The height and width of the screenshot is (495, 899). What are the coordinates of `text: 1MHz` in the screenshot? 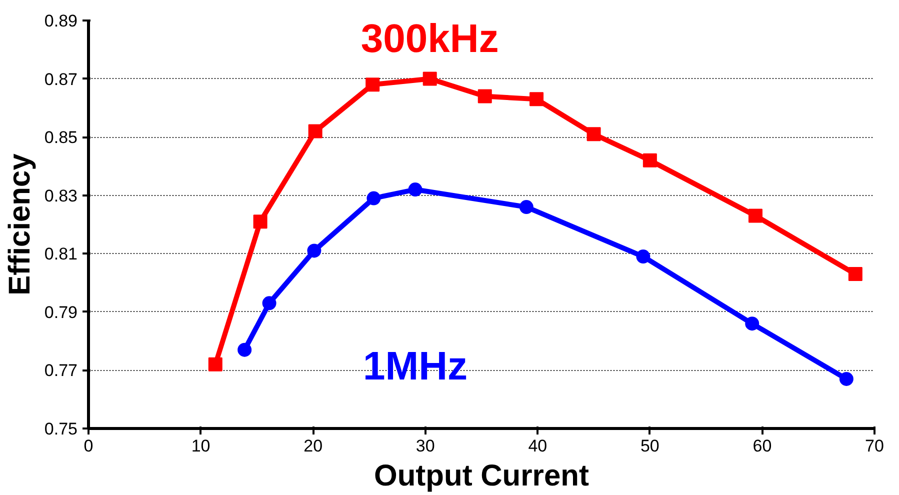 It's located at (415, 366).